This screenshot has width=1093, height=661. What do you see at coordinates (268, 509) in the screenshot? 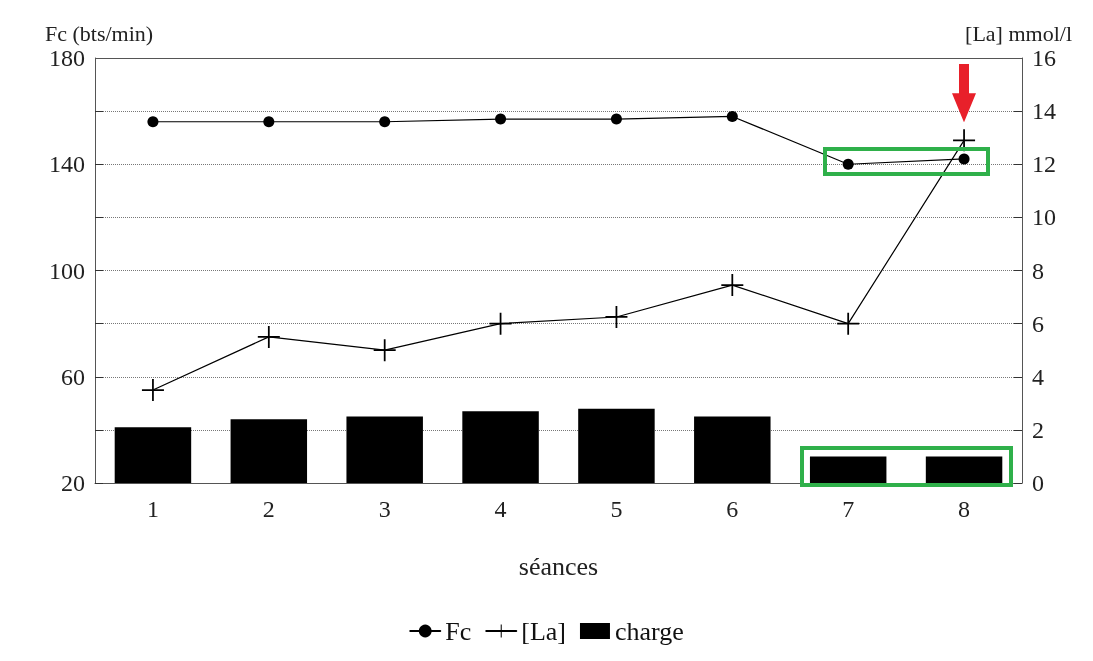
I see `x-tick-label: 2` at bounding box center [268, 509].